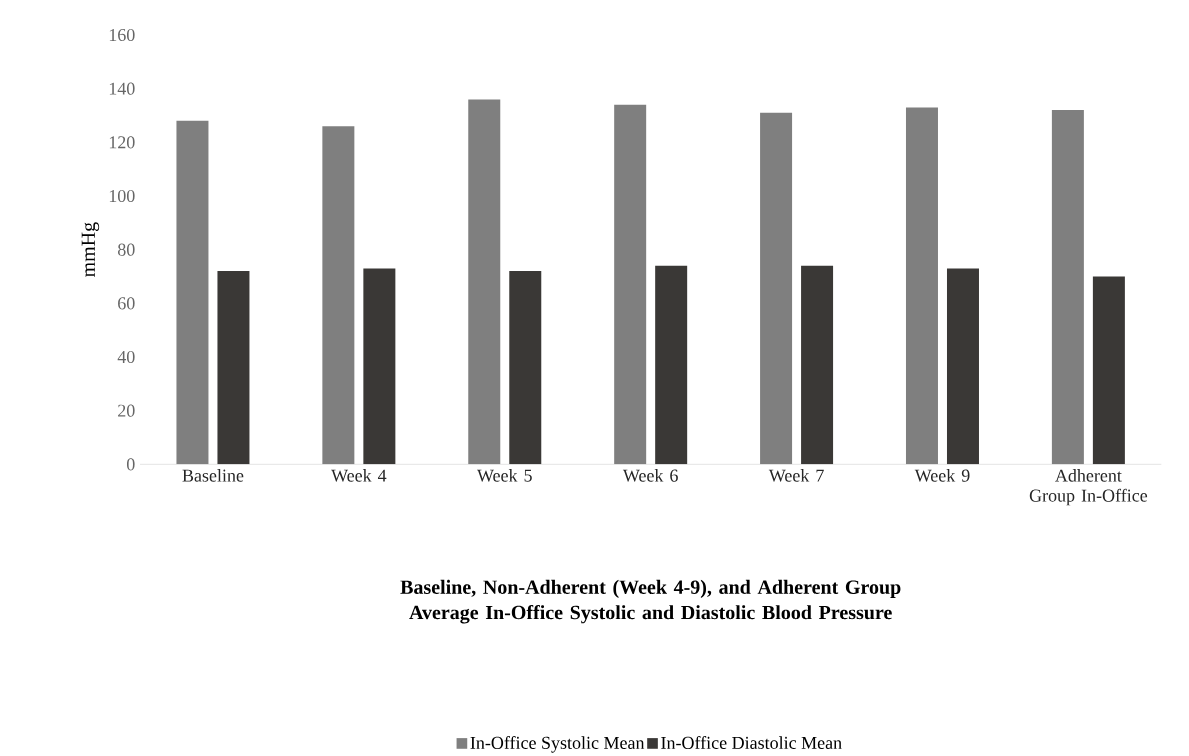 The width and height of the screenshot is (1189, 756). I want to click on x-tick-label: Week 6, so click(650, 475).